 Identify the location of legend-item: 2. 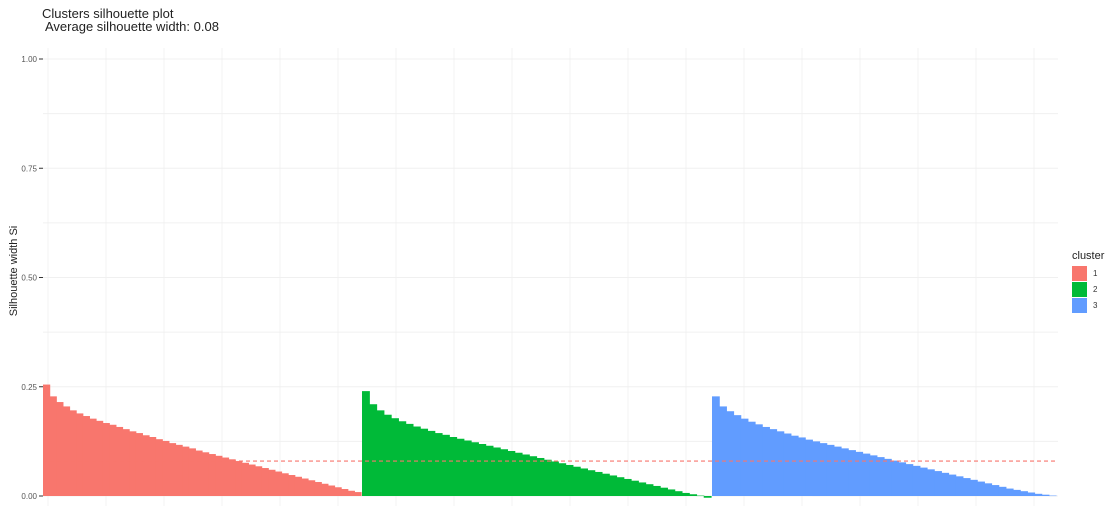
(1088, 289).